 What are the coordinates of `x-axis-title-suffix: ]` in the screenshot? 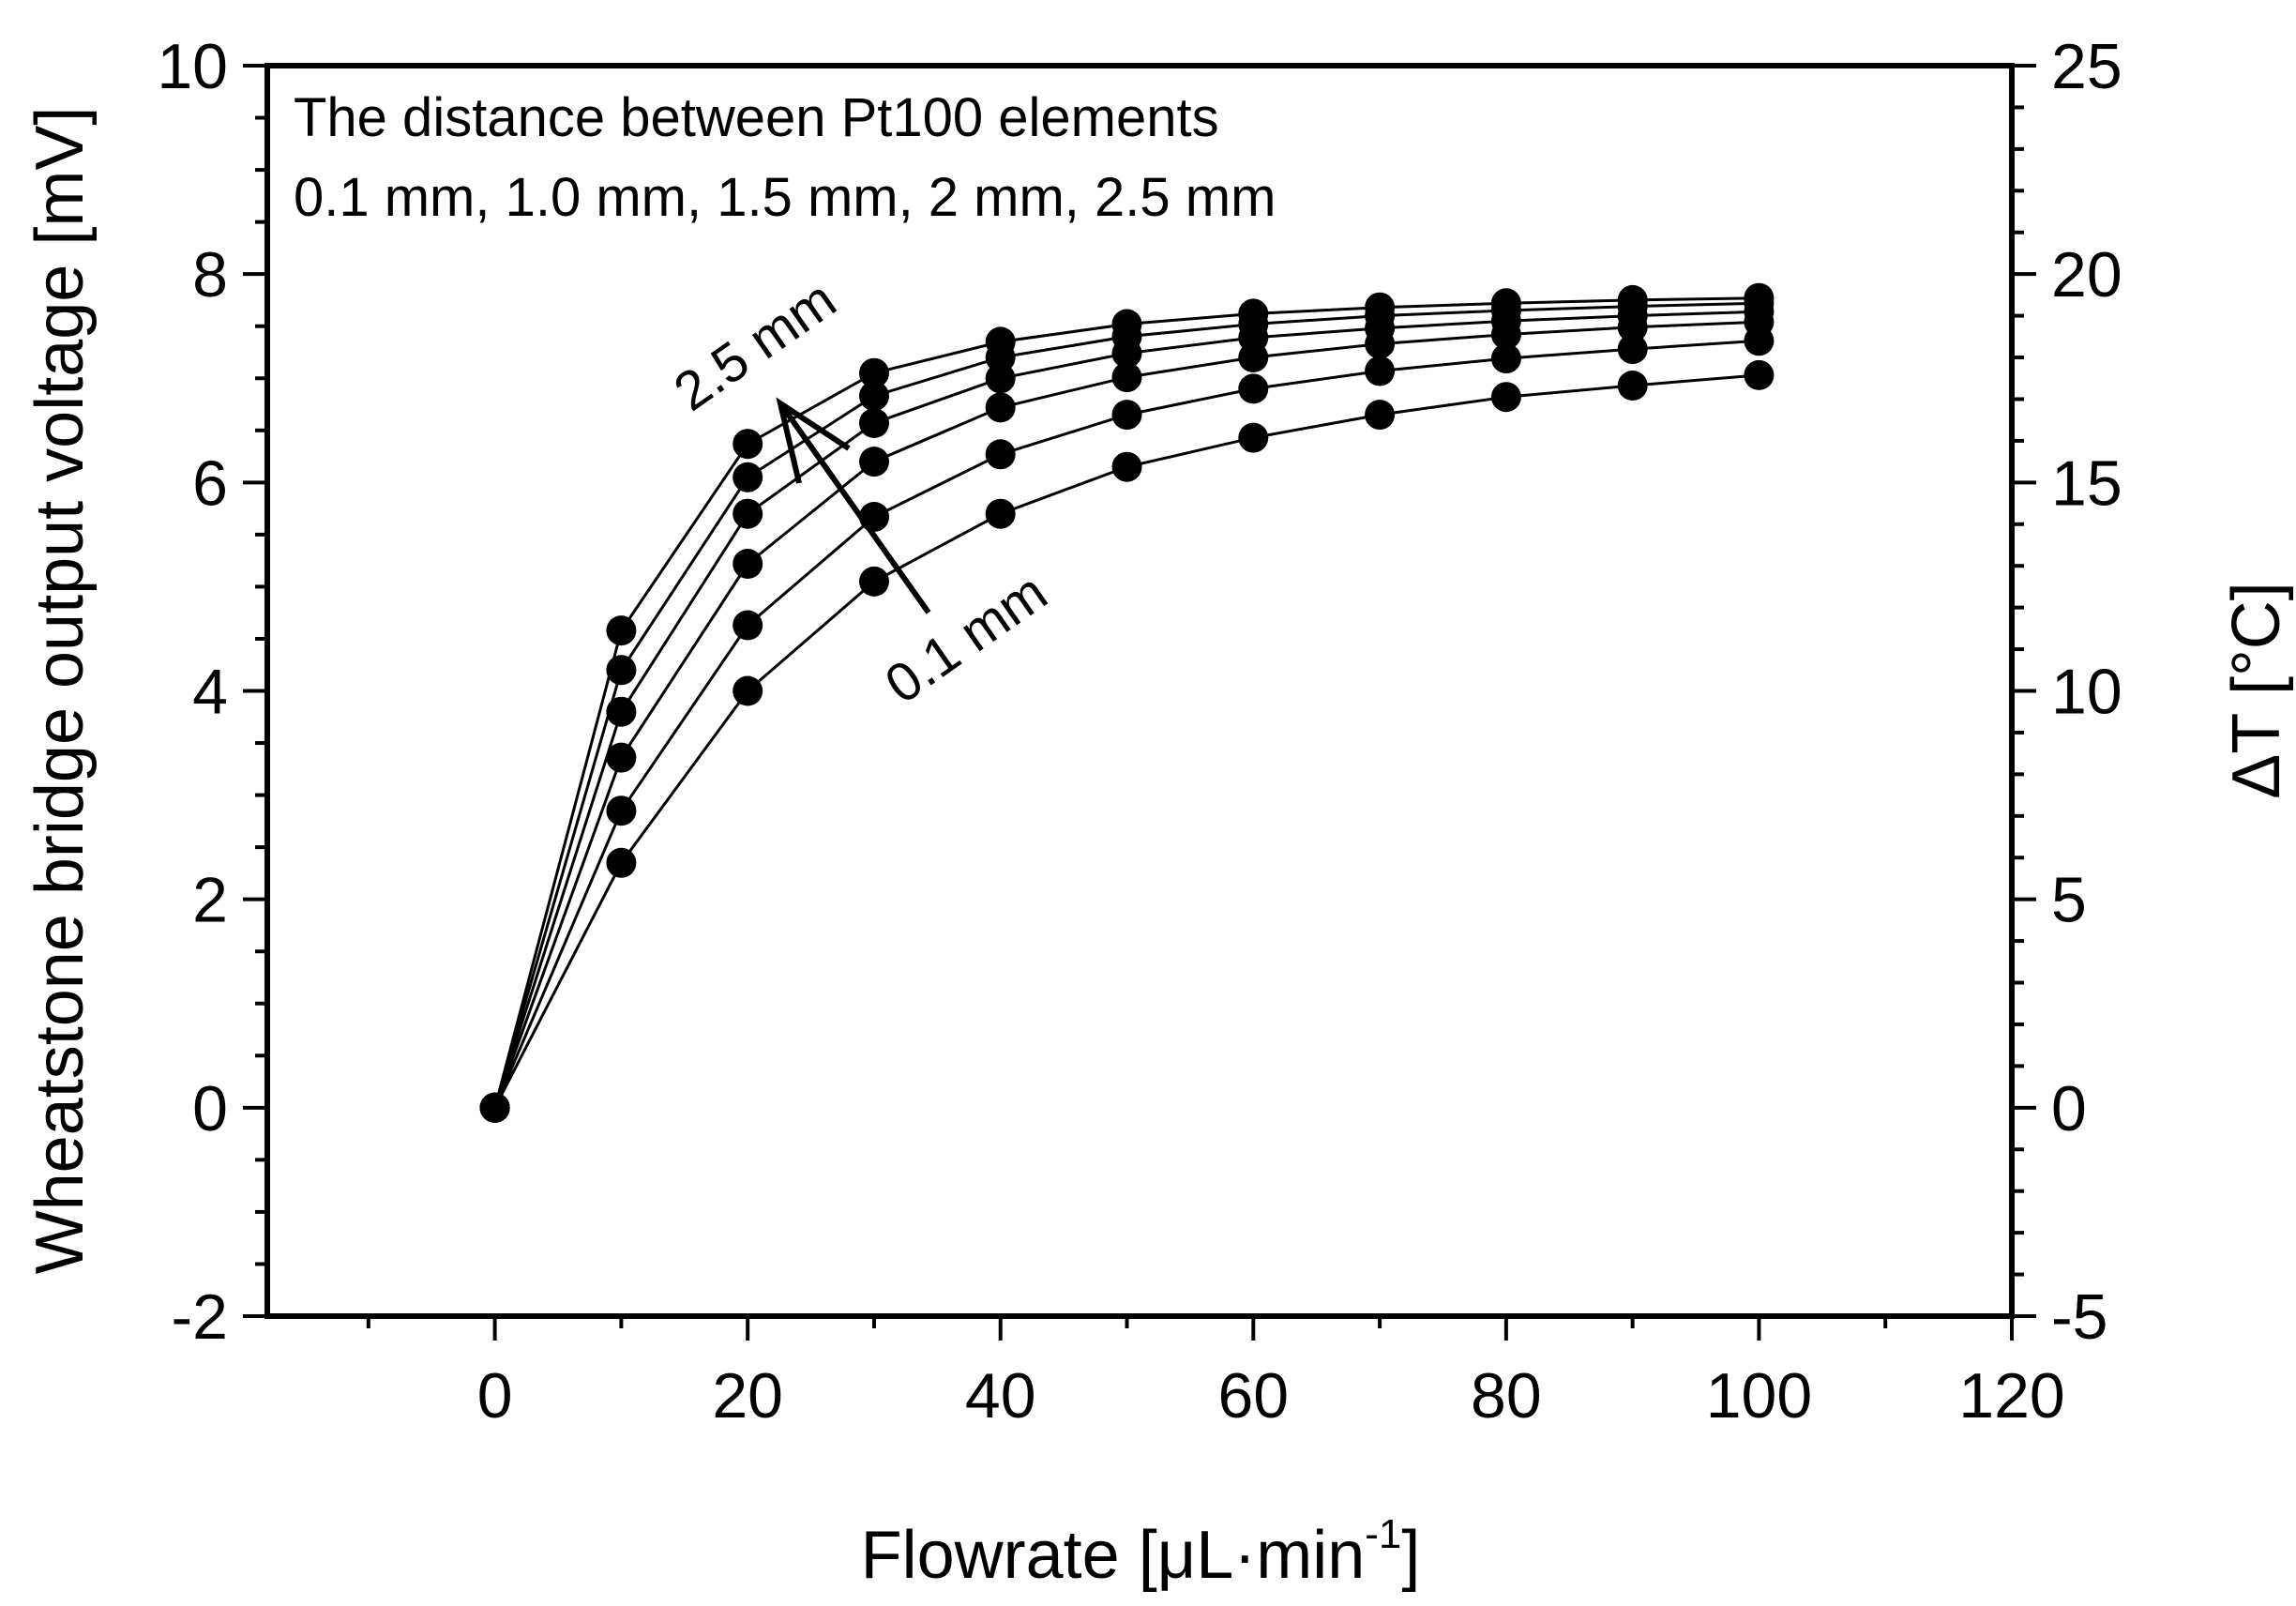 It's located at (1410, 1555).